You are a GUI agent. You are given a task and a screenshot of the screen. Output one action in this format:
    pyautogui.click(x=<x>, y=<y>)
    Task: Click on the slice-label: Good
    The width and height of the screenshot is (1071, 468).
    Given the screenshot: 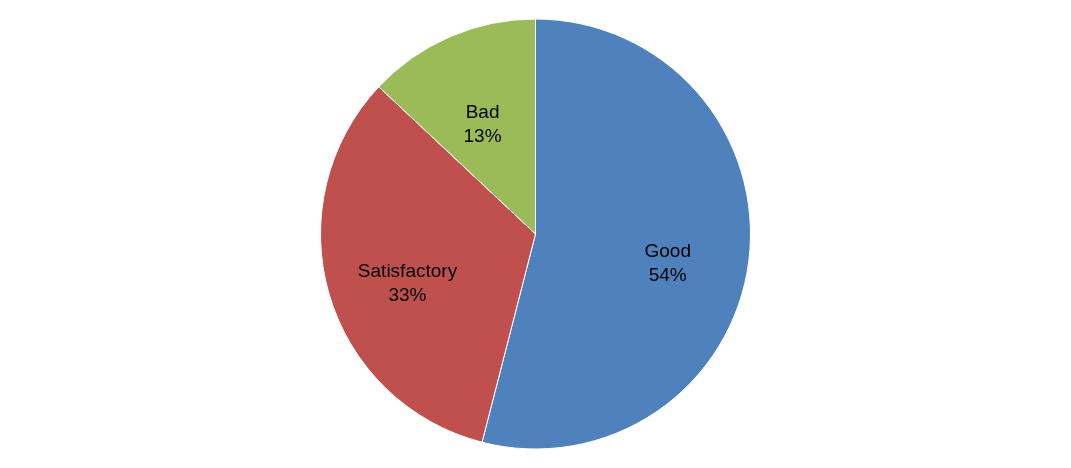 What is the action you would take?
    pyautogui.click(x=667, y=250)
    